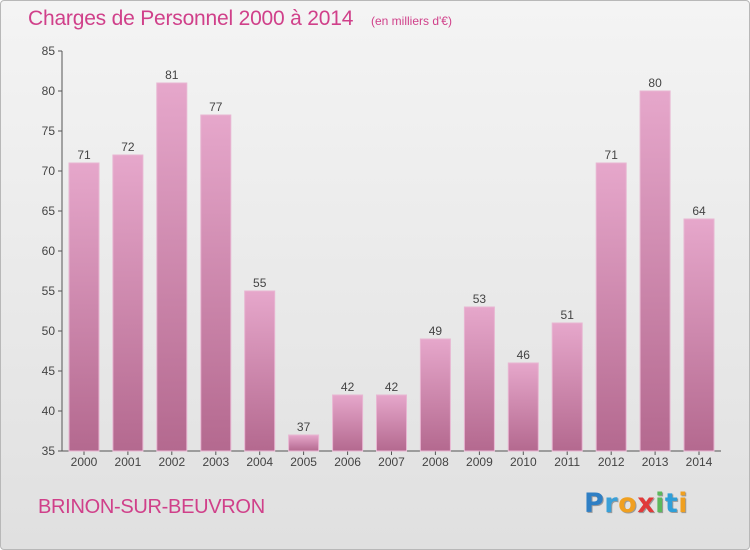 The image size is (750, 550). Describe the element at coordinates (479, 462) in the screenshot. I see `x-tick-label-2009: 2009` at that location.